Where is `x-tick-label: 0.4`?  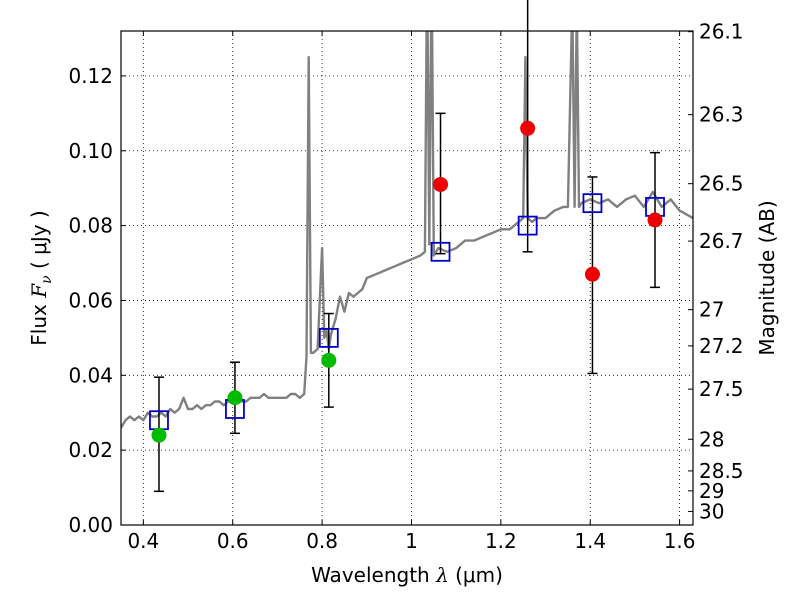 x-tick-label: 0.4 is located at coordinates (143, 541).